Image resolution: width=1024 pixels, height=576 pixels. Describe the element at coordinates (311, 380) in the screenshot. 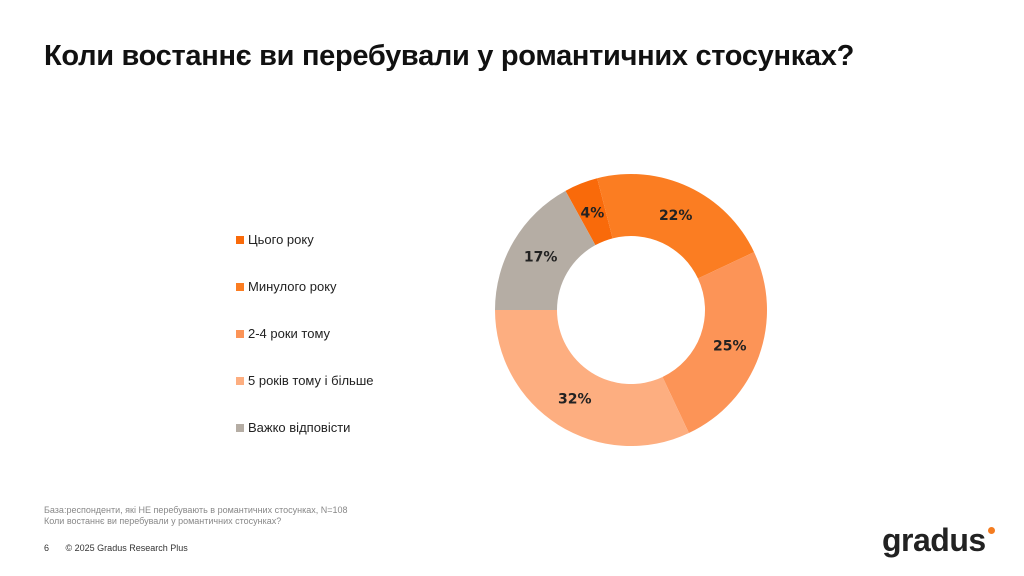

I see `legend-label: 5 років тому і більше` at that location.